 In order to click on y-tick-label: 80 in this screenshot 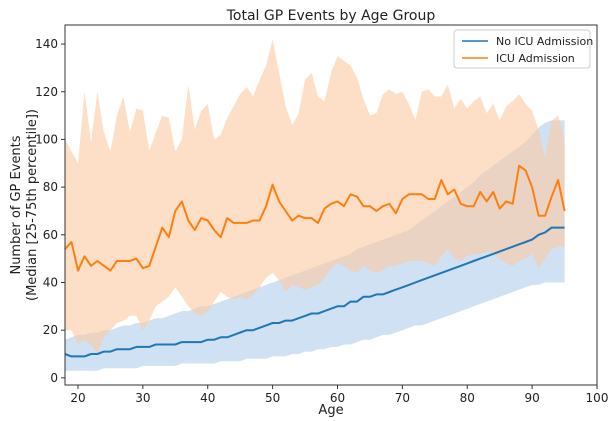, I will do `click(50, 187)`.